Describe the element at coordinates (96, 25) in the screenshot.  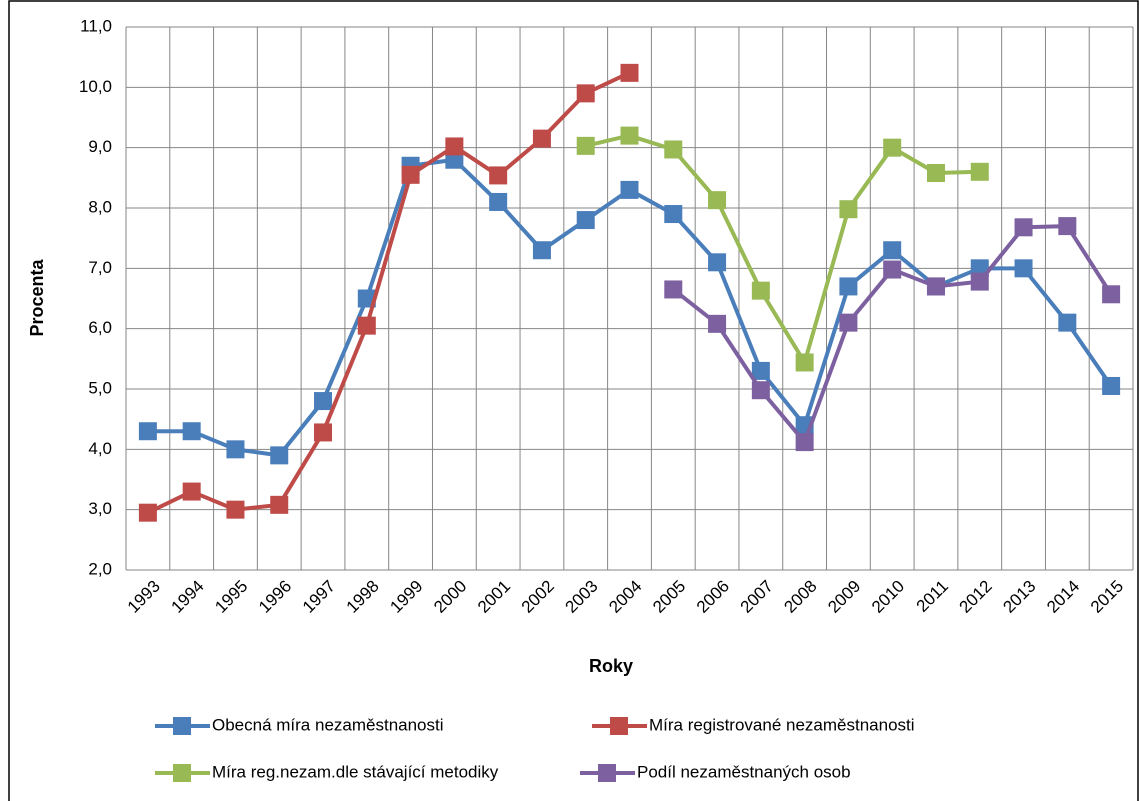
I see `y-tick-label: 11,0` at that location.